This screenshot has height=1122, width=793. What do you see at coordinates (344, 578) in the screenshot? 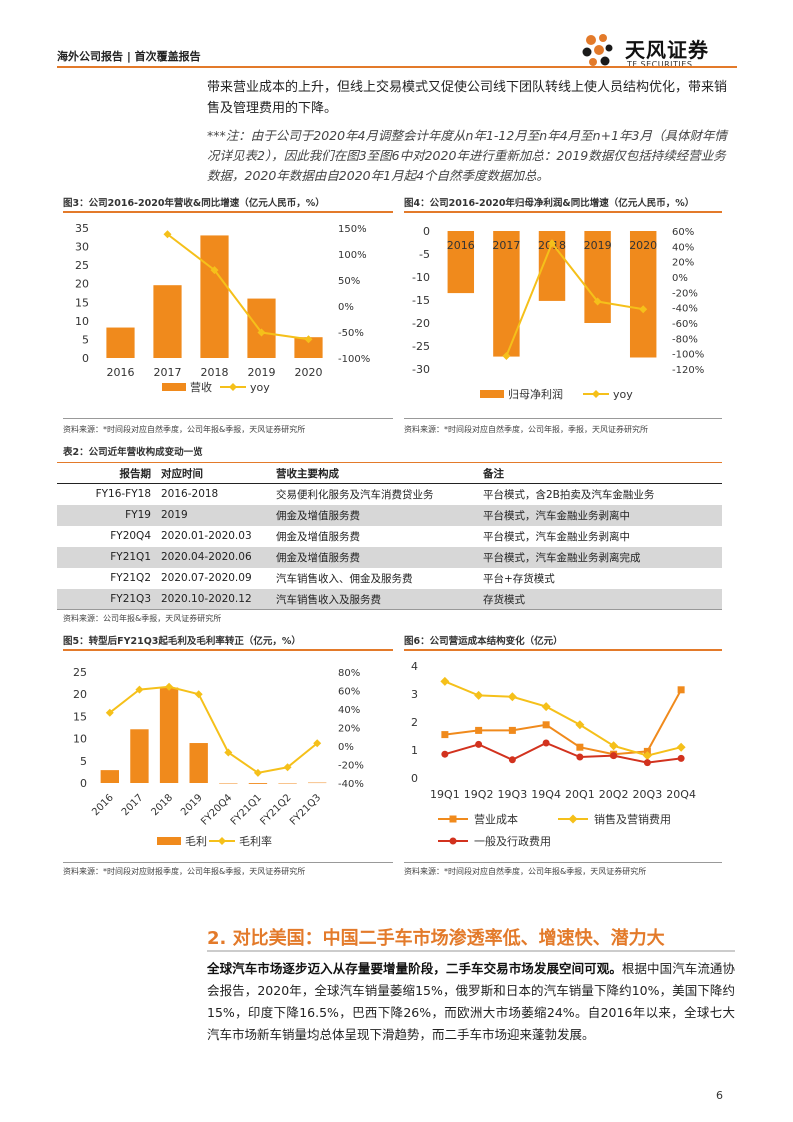
I see `table-cell: 汽车销售收入、佣金及服务费` at bounding box center [344, 578].